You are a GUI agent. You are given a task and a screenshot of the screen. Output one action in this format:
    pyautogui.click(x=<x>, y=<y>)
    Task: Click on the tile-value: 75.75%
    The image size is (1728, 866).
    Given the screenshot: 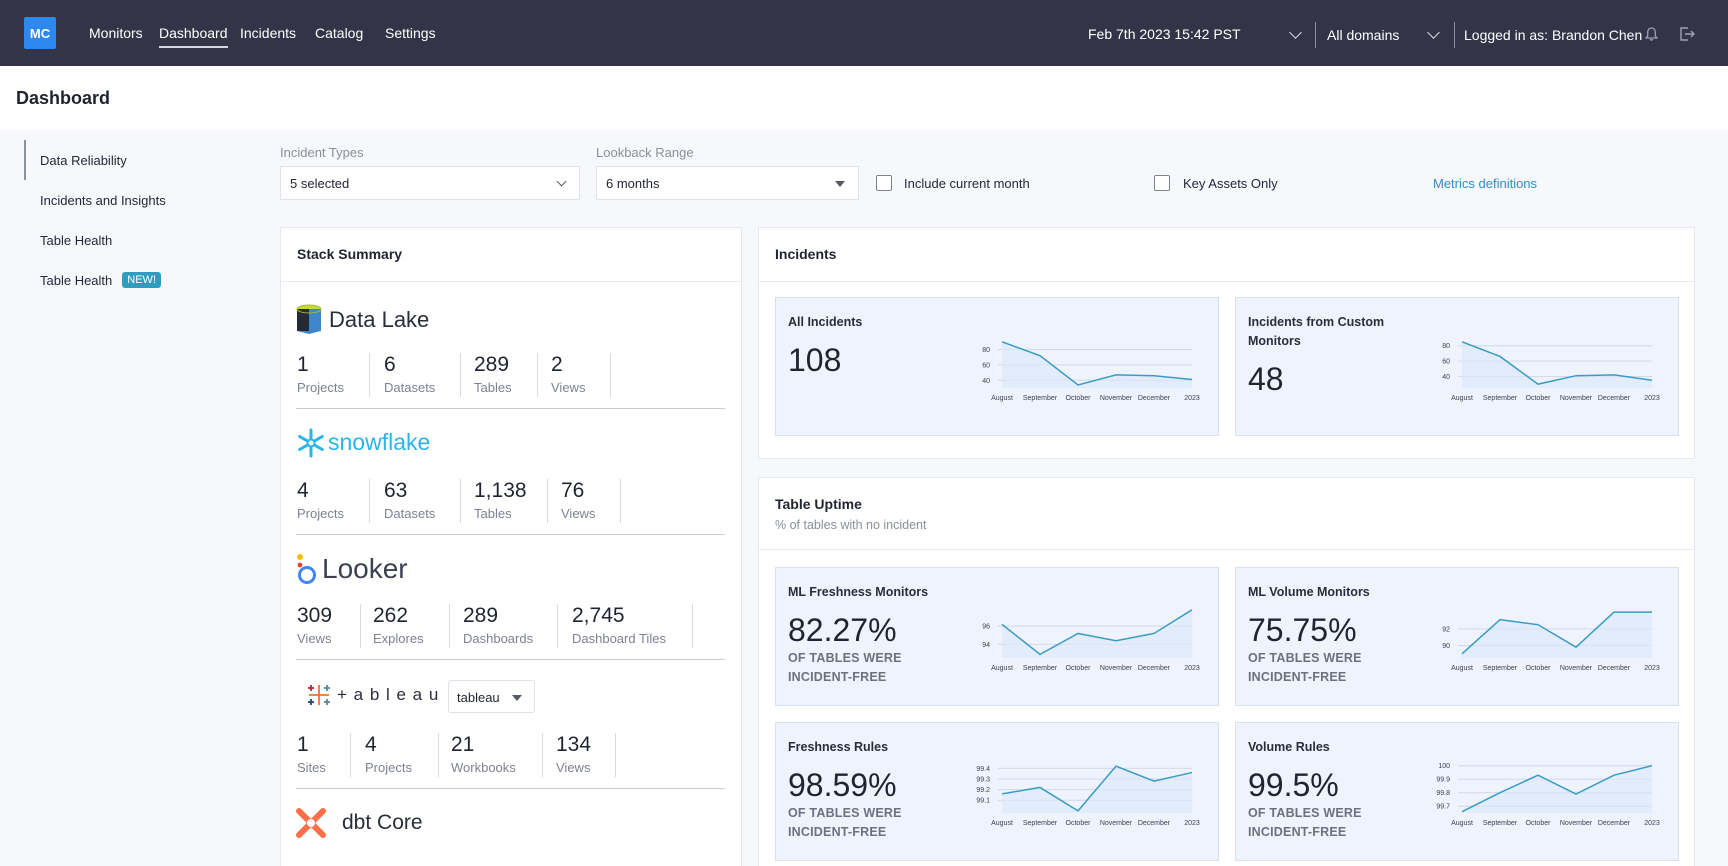 What is the action you would take?
    pyautogui.click(x=1302, y=630)
    